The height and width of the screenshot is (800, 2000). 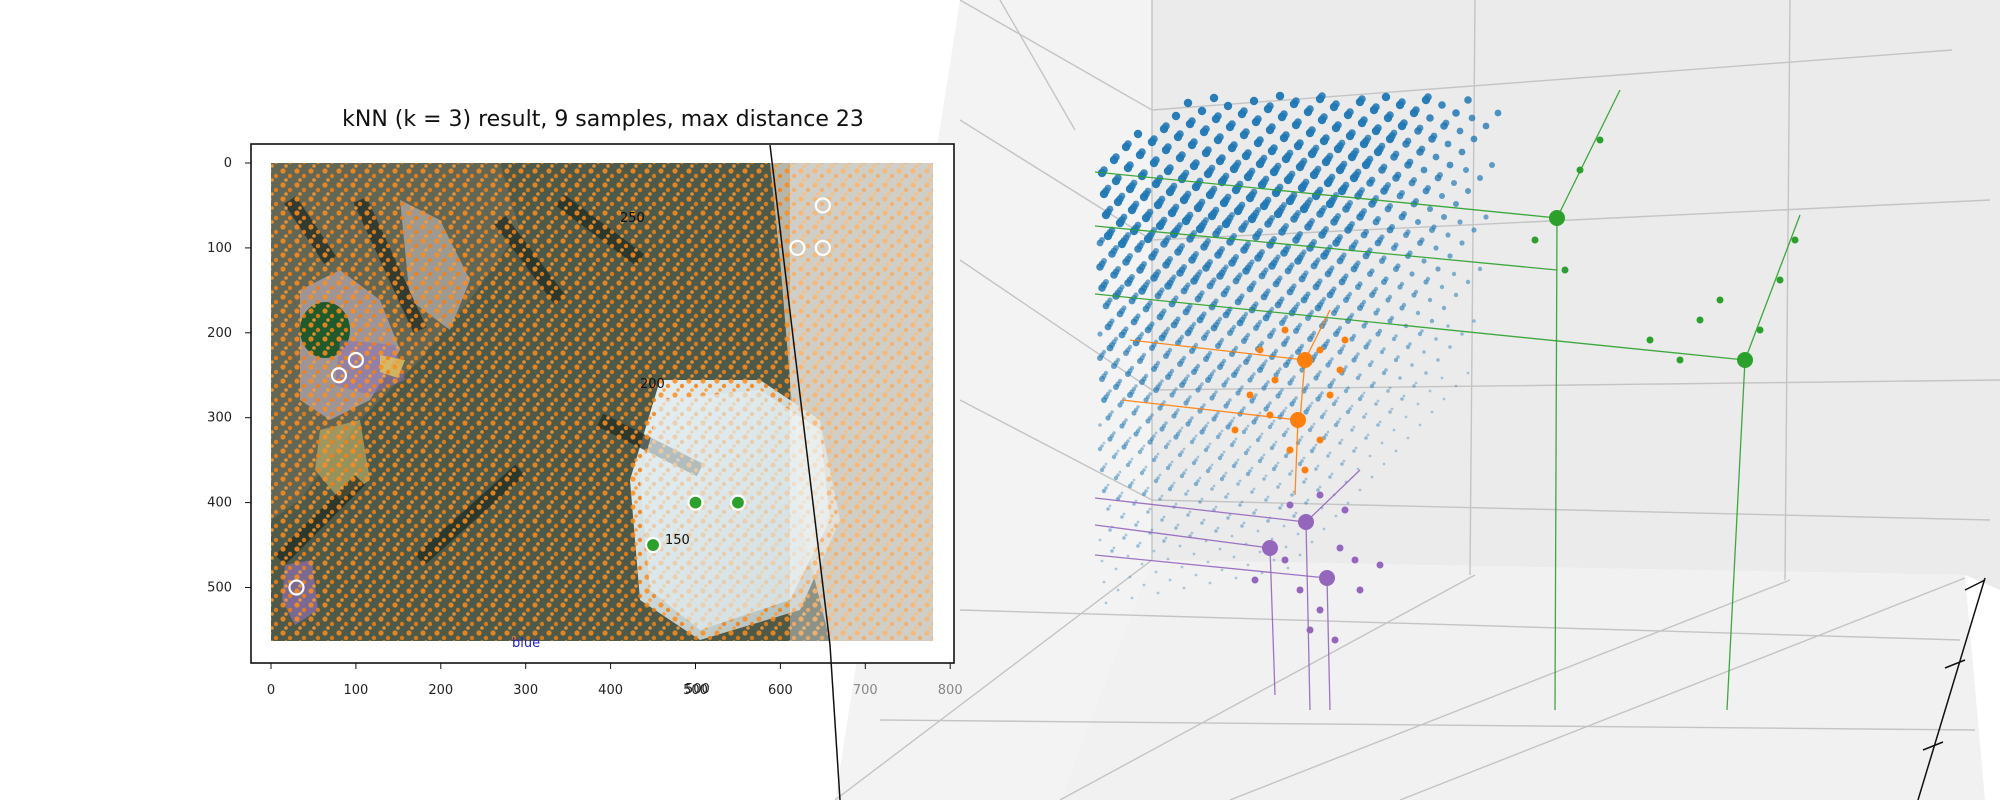 What do you see at coordinates (1290, 450) in the screenshot?
I see `neighbor-point-orange` at bounding box center [1290, 450].